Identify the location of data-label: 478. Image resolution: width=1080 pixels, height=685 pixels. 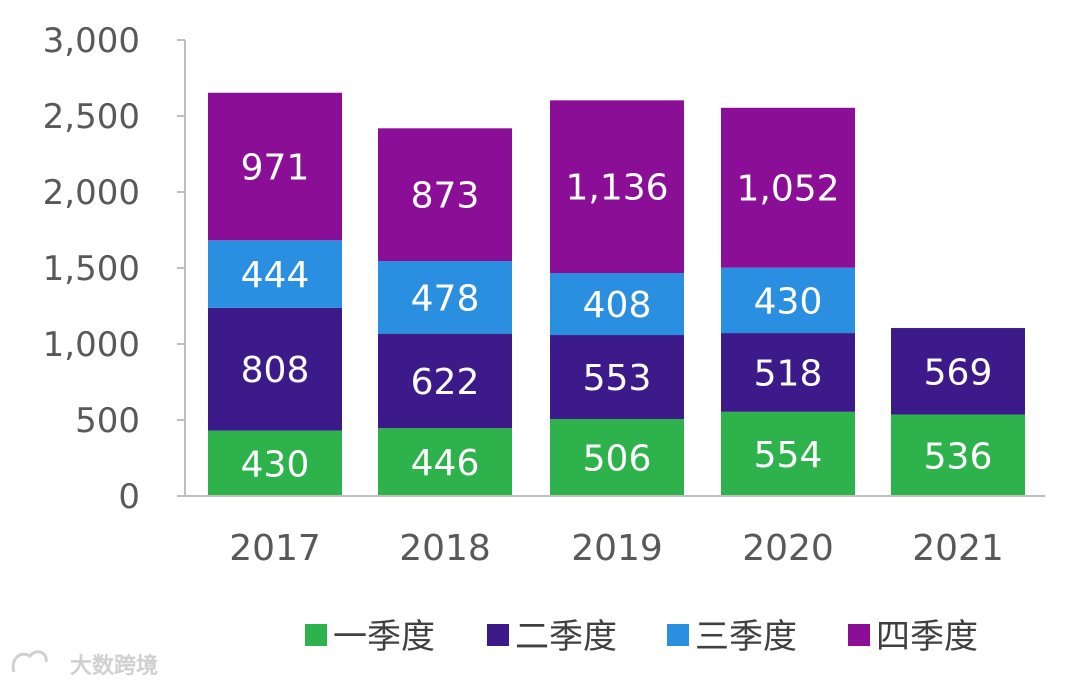
(445, 298).